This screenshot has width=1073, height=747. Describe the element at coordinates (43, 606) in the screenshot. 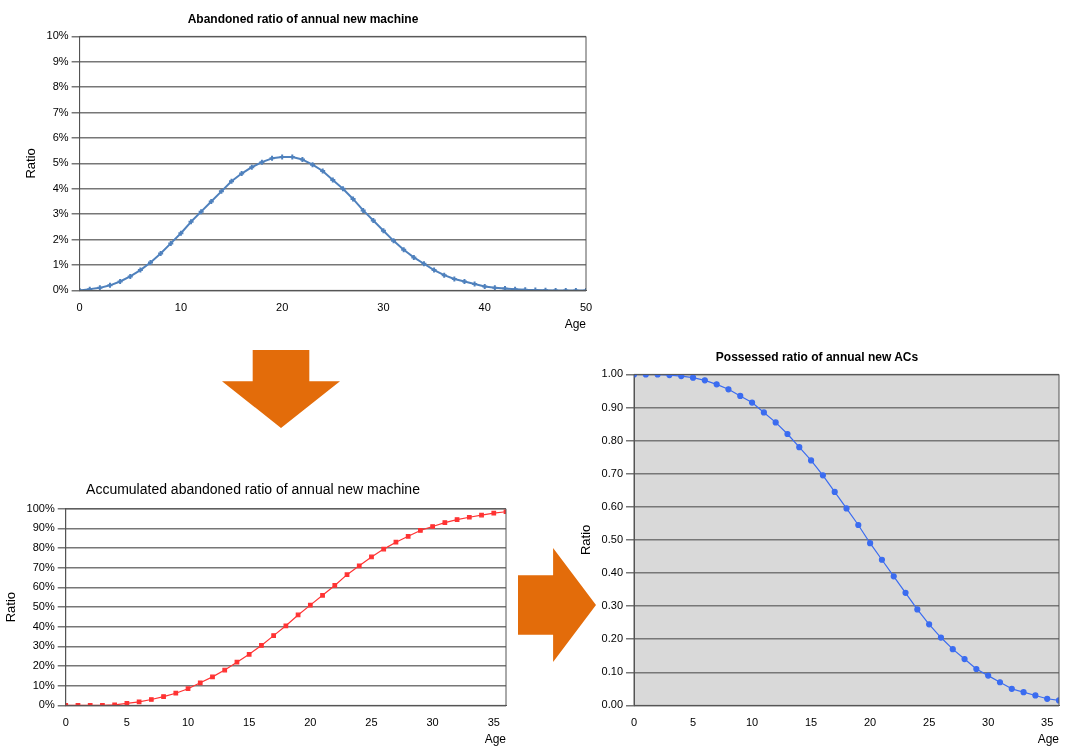

I see `y-tick-label: 50%` at that location.